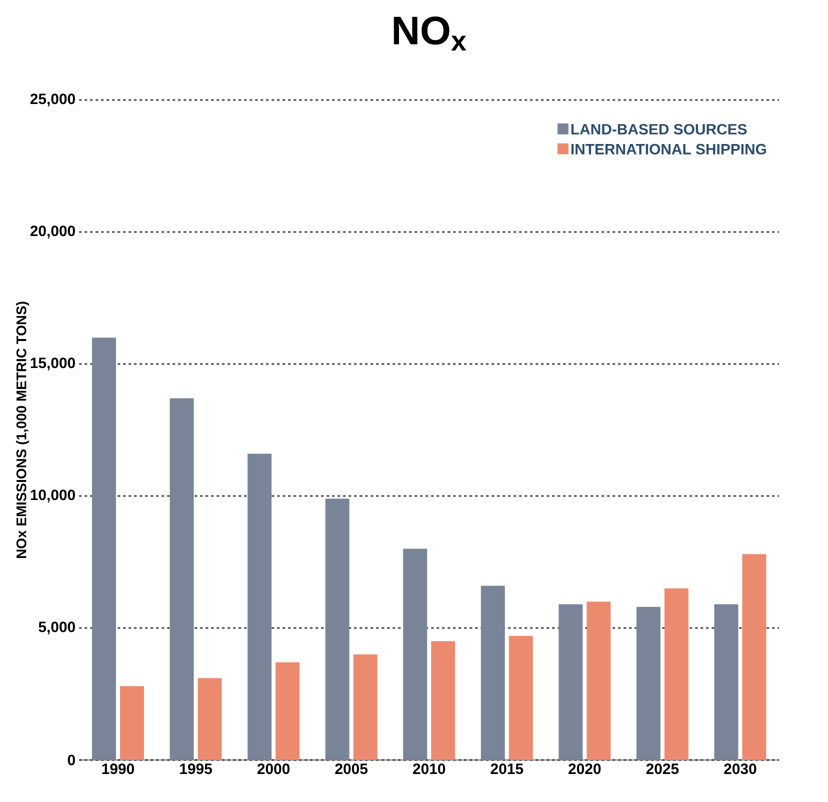 The image size is (828, 802). Describe the element at coordinates (52, 364) in the screenshot. I see `y-tick-label: 15,000` at that location.